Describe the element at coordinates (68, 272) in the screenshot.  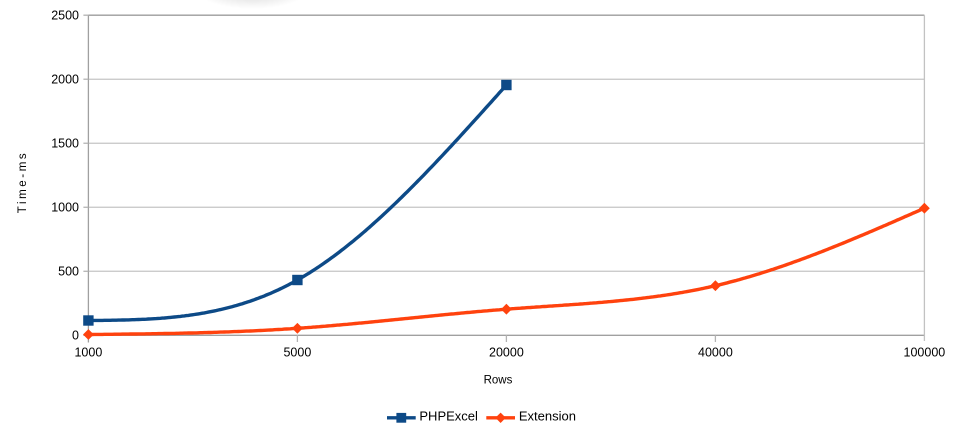
I see `svg-text: 500` at that location.